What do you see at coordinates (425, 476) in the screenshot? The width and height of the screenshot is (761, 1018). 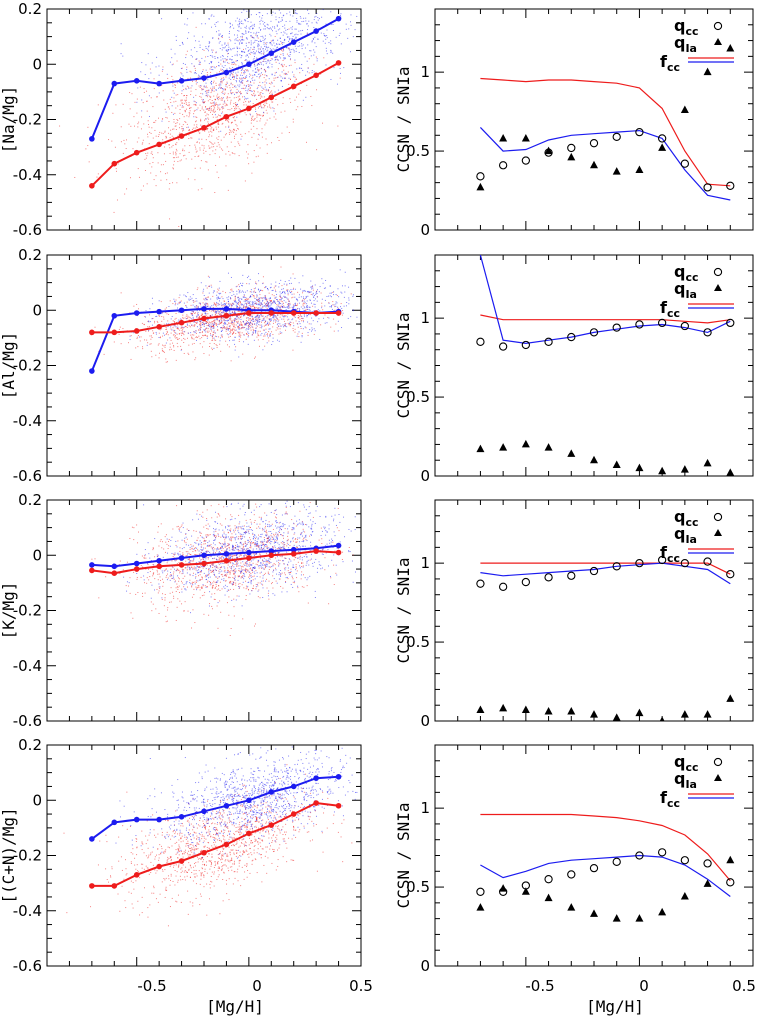 I see `y-tick-label: 0` at bounding box center [425, 476].